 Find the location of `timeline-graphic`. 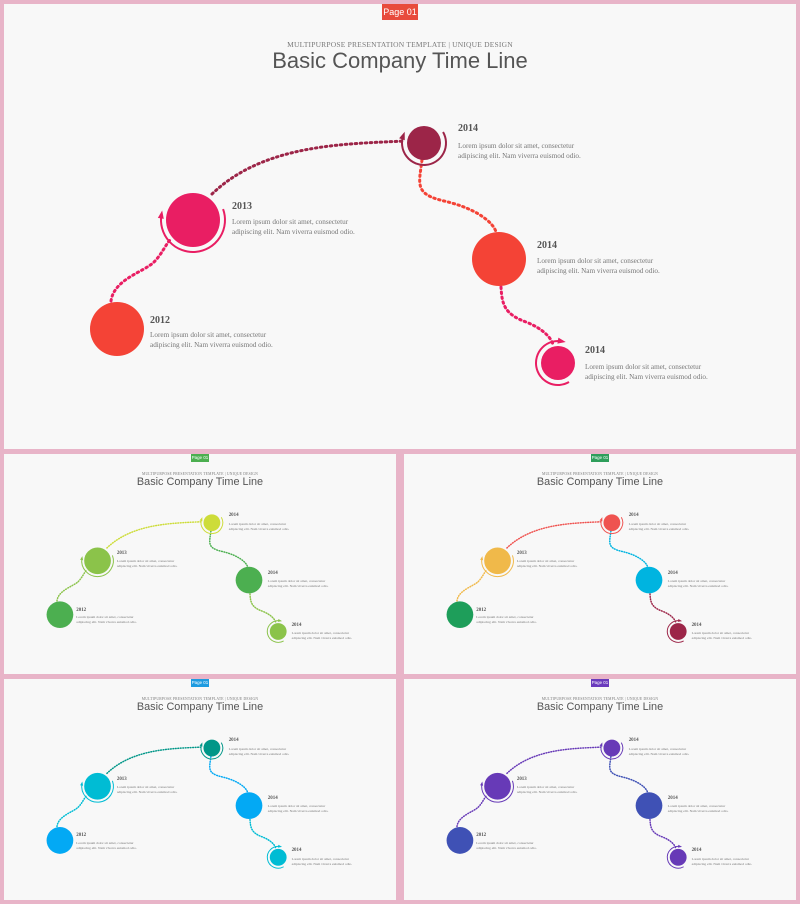

timeline-graphic is located at coordinates (566, 578).